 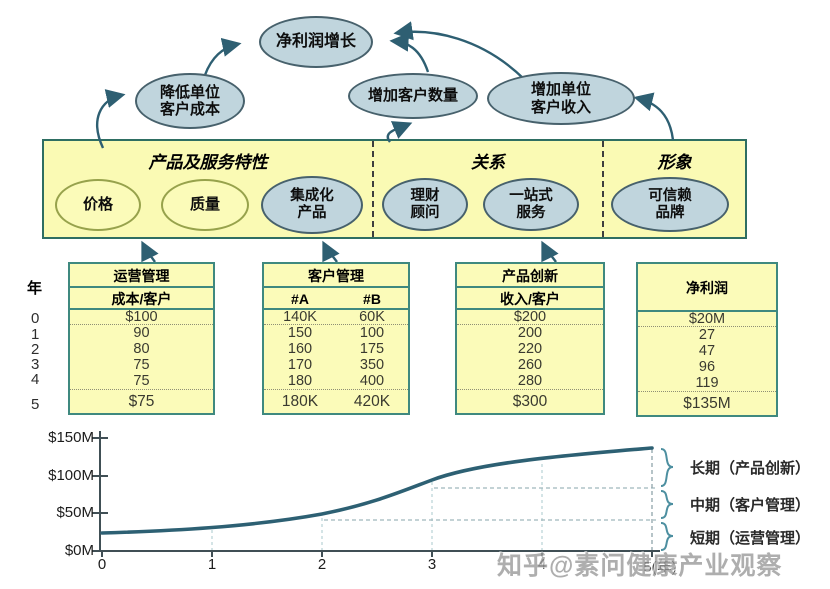 What do you see at coordinates (141, 276) in the screenshot?
I see `table-title: 运营管理` at bounding box center [141, 276].